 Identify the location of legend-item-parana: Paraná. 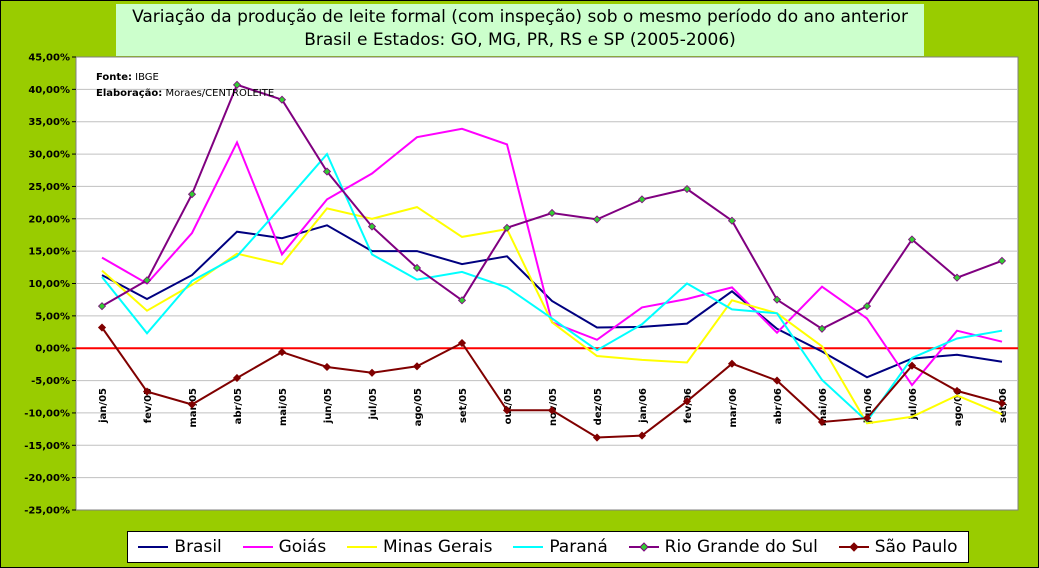
(560, 547).